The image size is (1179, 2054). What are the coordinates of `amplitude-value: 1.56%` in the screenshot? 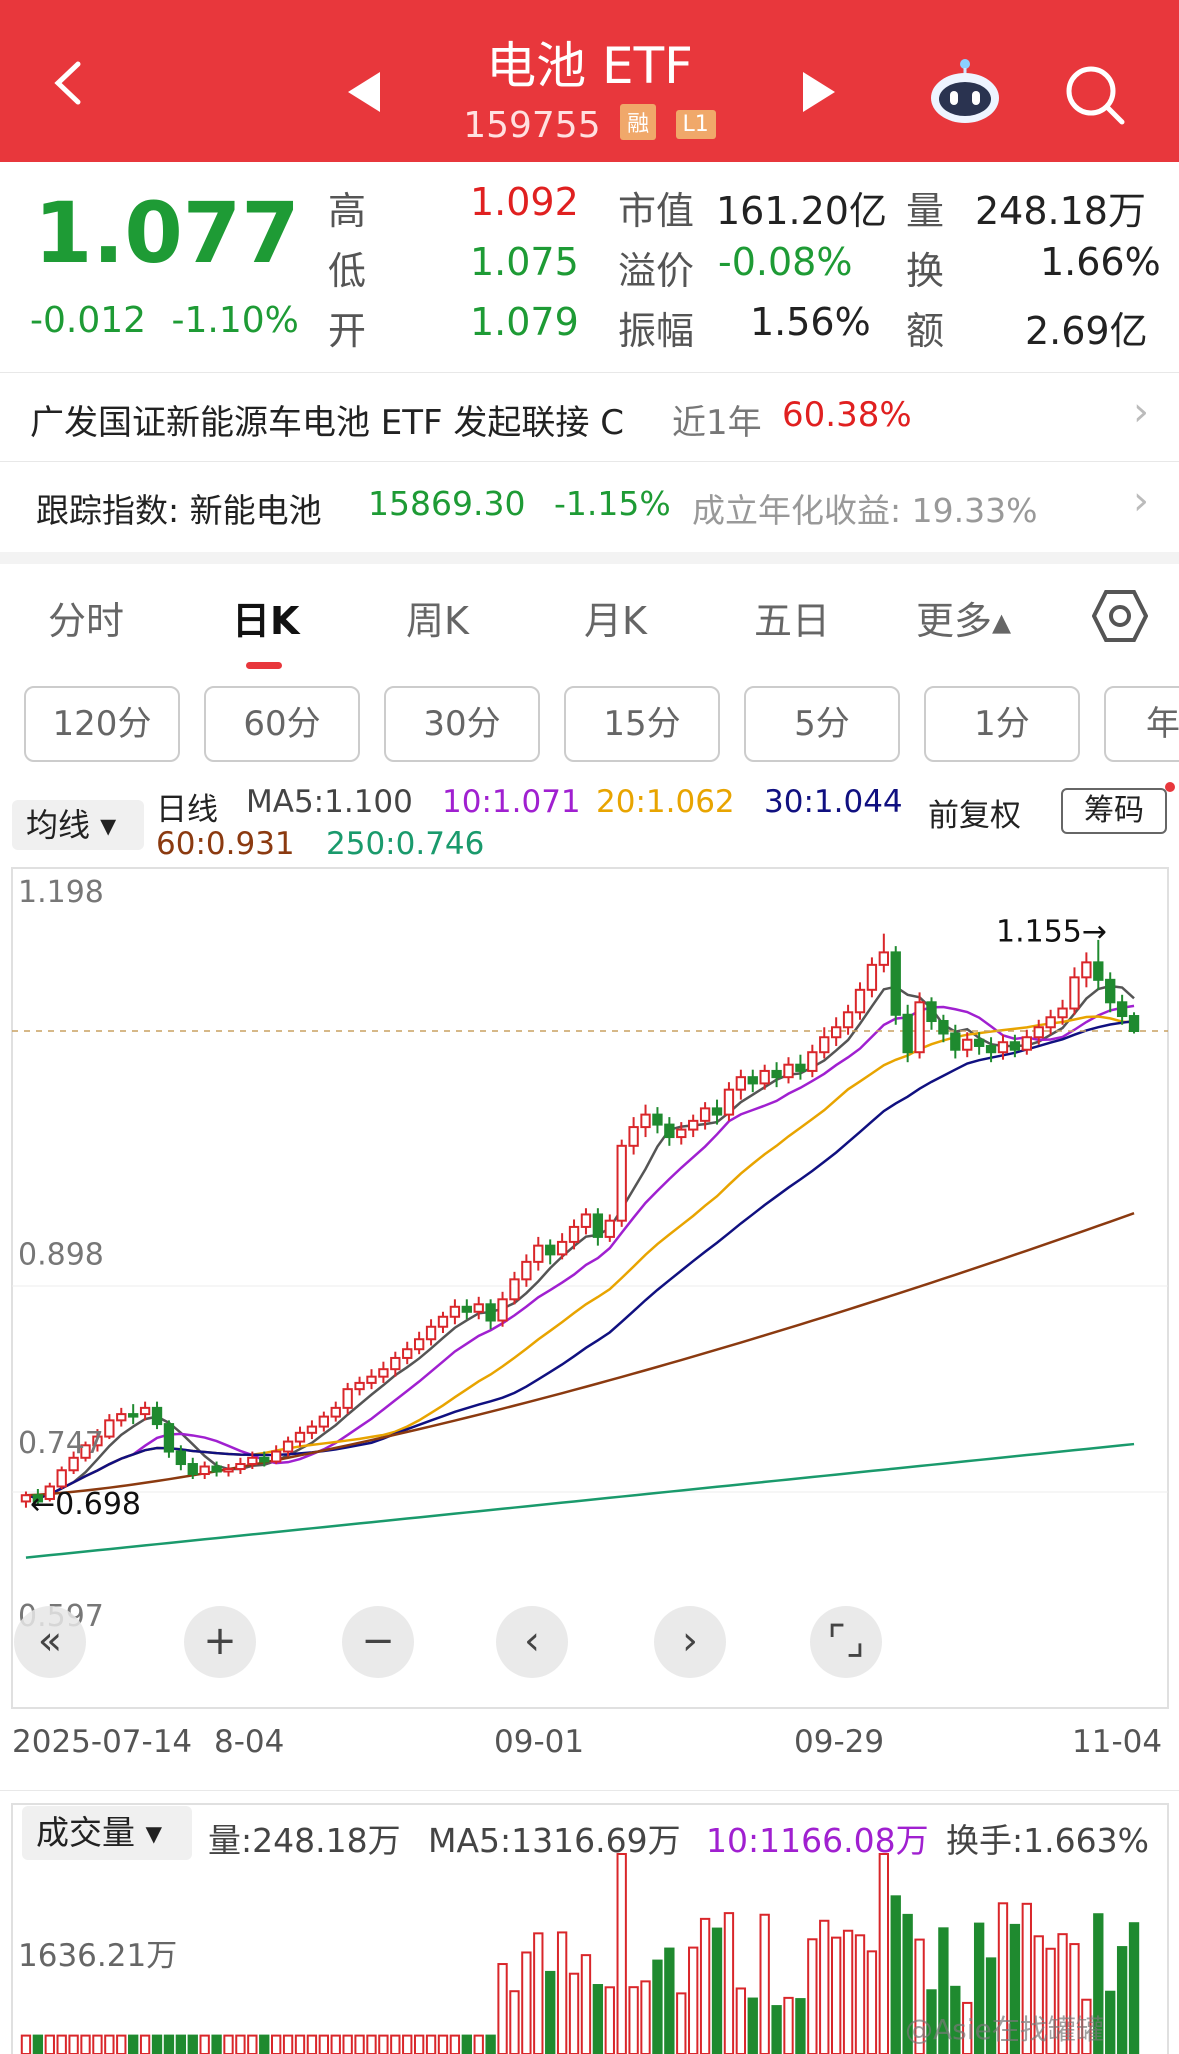 It's located at (810, 322).